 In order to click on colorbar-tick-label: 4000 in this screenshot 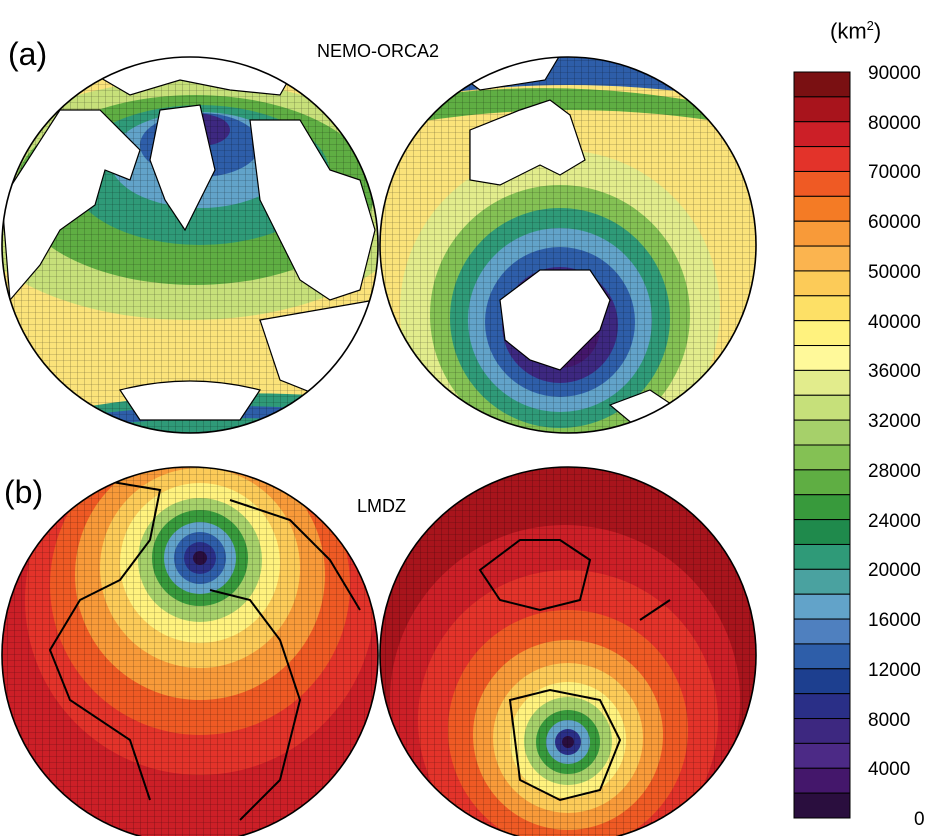, I will do `click(889, 770)`.